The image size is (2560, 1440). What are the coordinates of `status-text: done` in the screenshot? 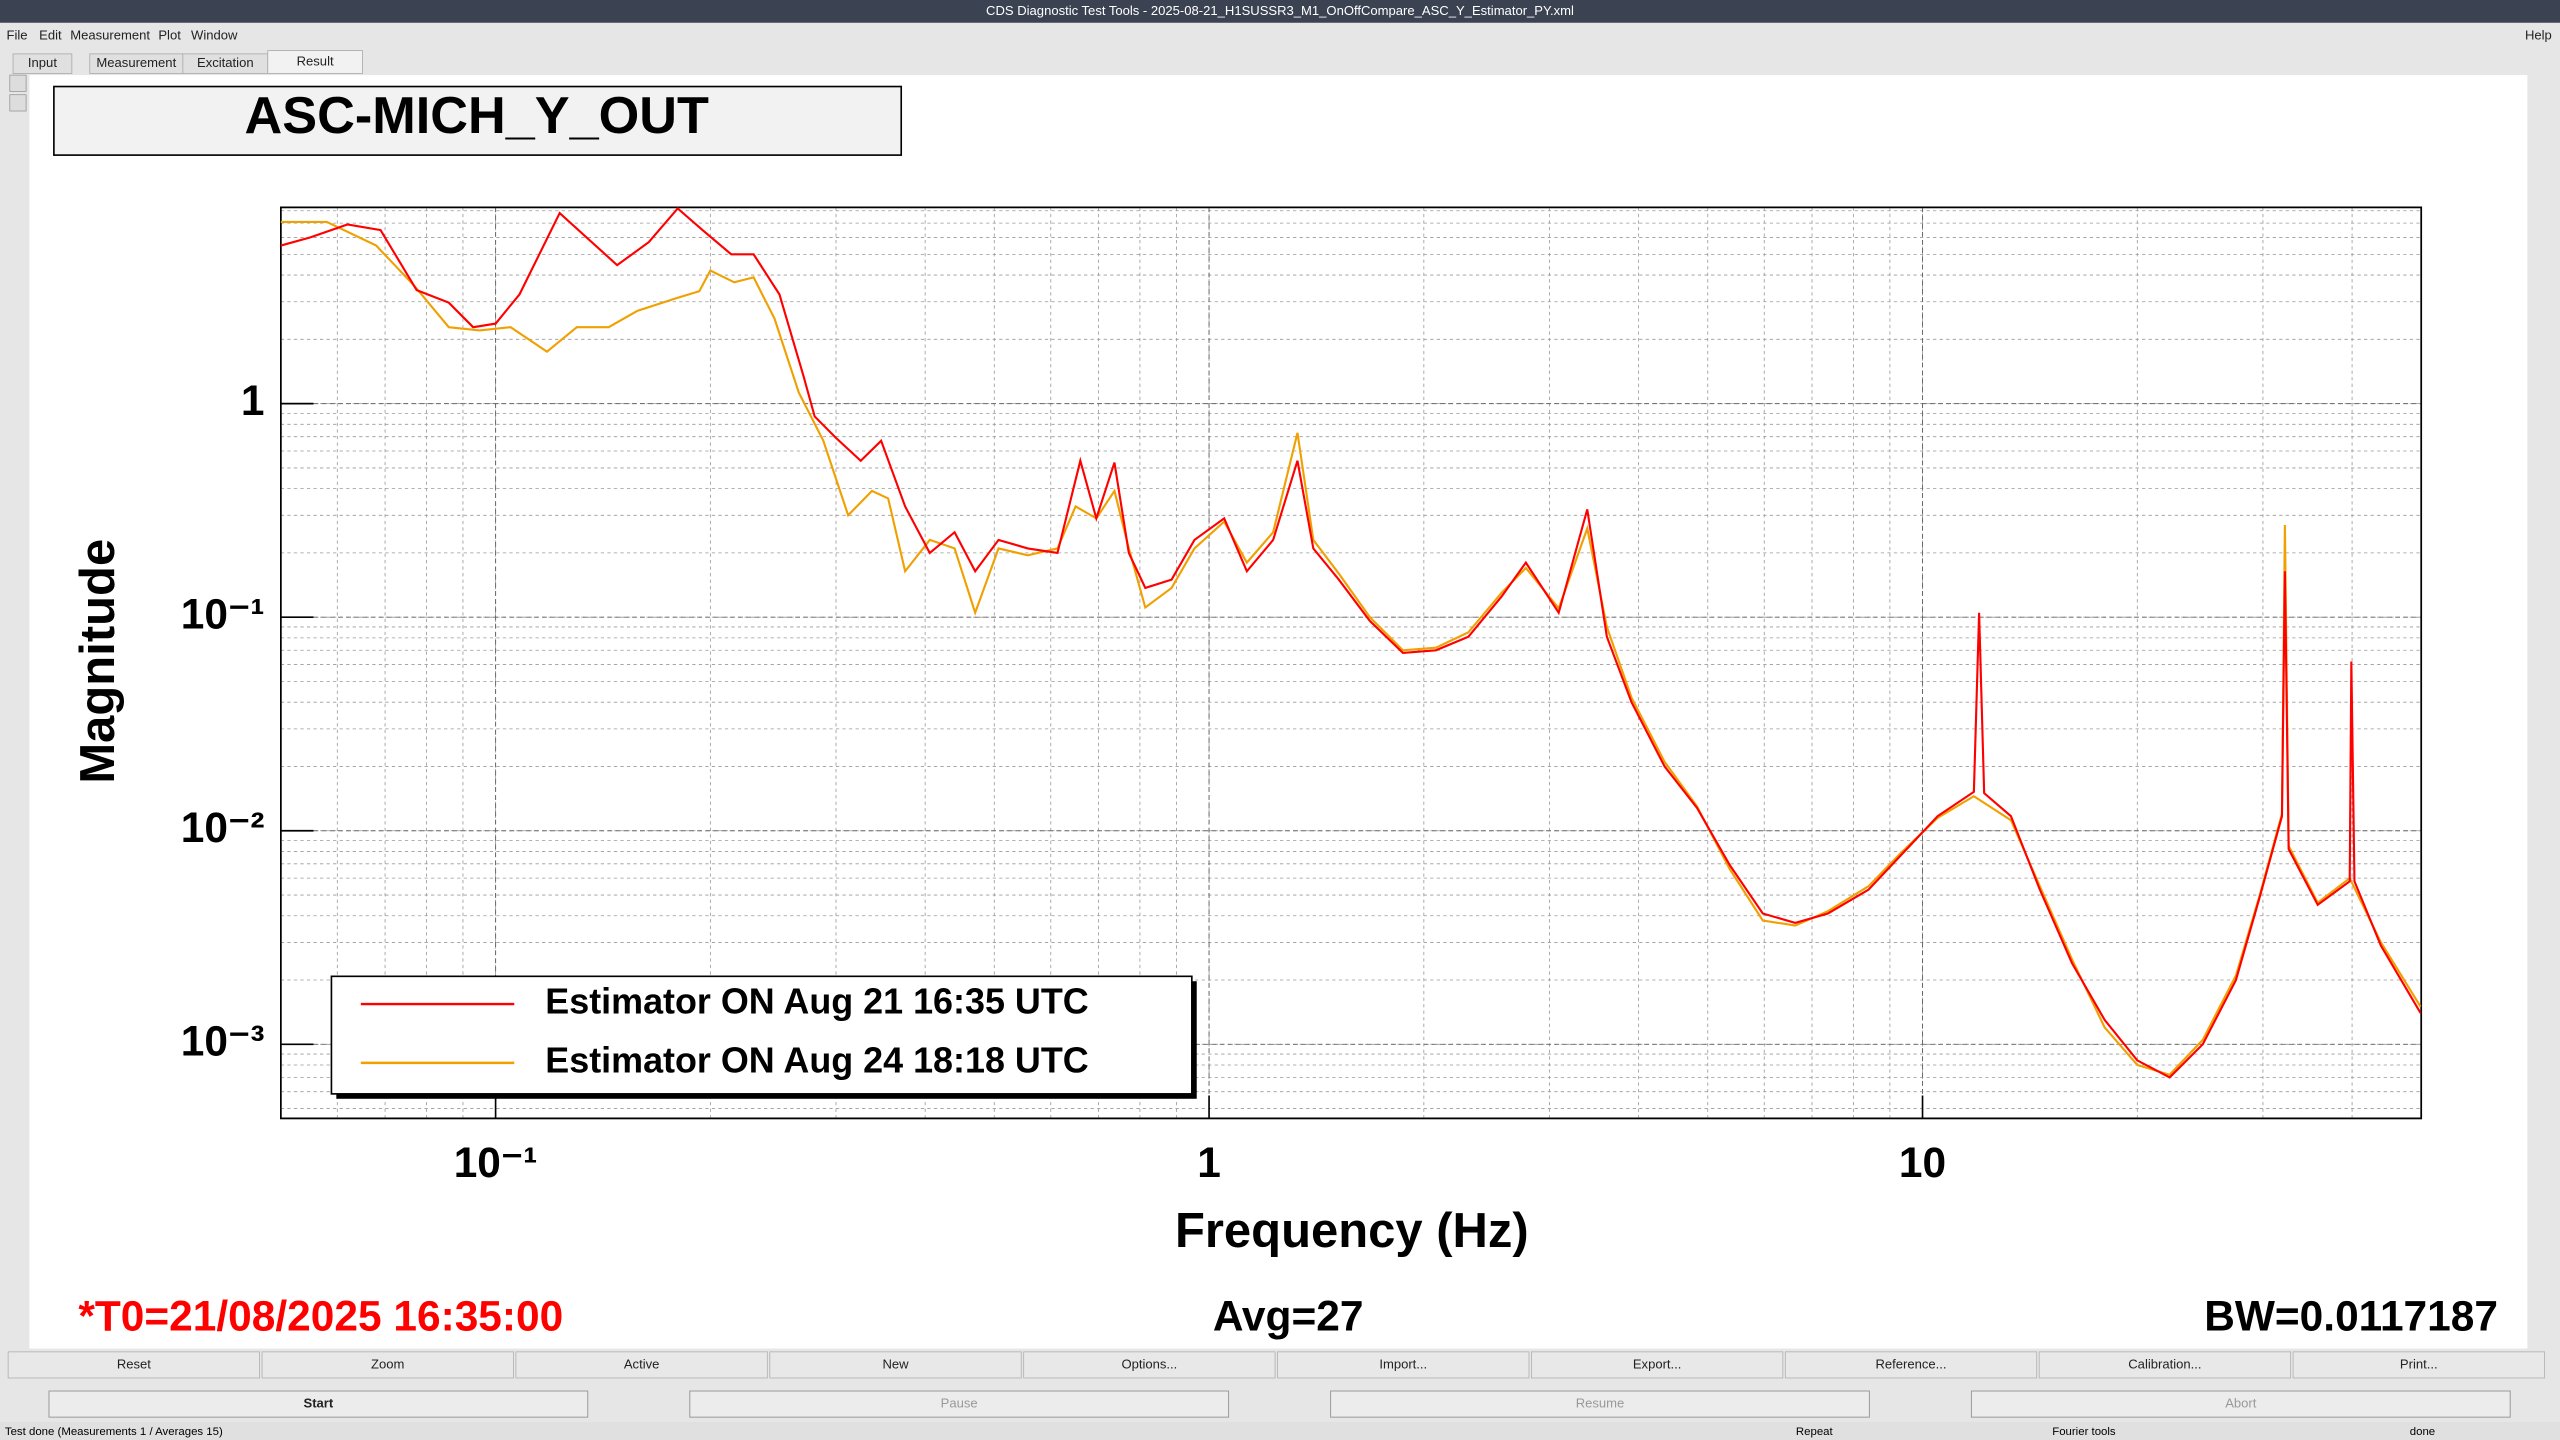 It's located at (2422, 1432).